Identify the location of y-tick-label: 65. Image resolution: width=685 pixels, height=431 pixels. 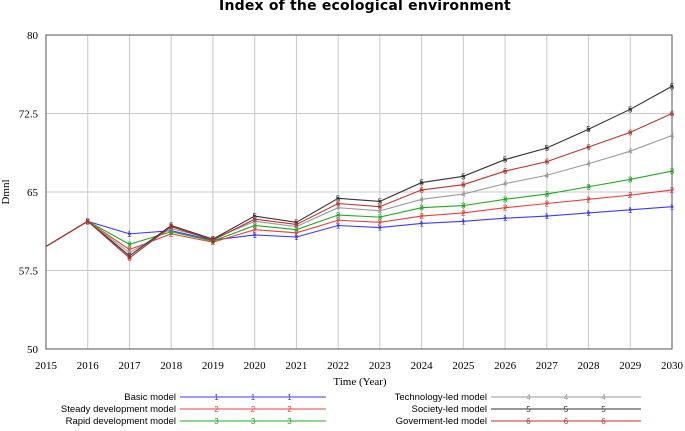
(33, 193).